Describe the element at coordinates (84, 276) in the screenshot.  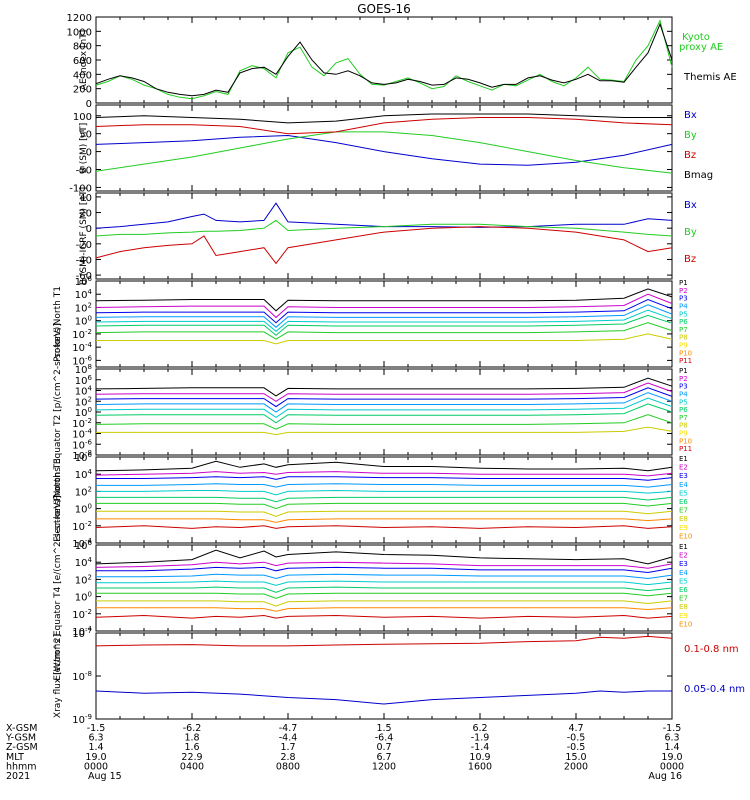
I see `y-tick-label: -60` at that location.